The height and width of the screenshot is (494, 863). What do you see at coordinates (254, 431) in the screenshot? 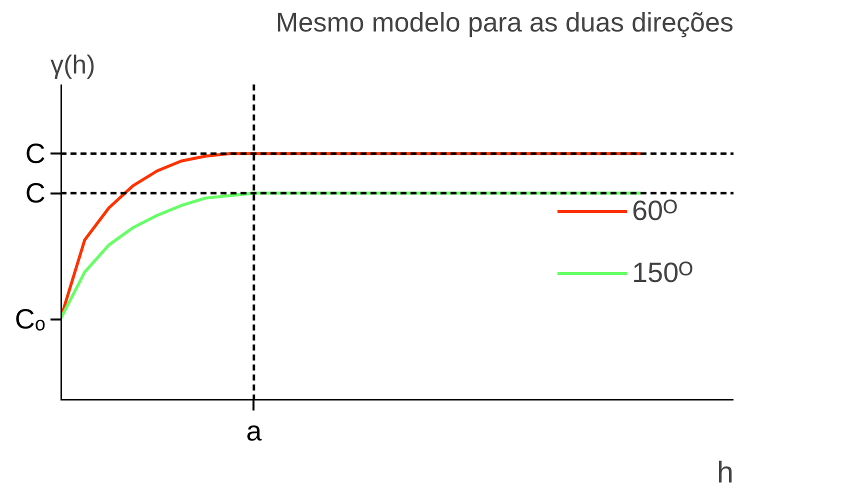
I see `text: a` at bounding box center [254, 431].